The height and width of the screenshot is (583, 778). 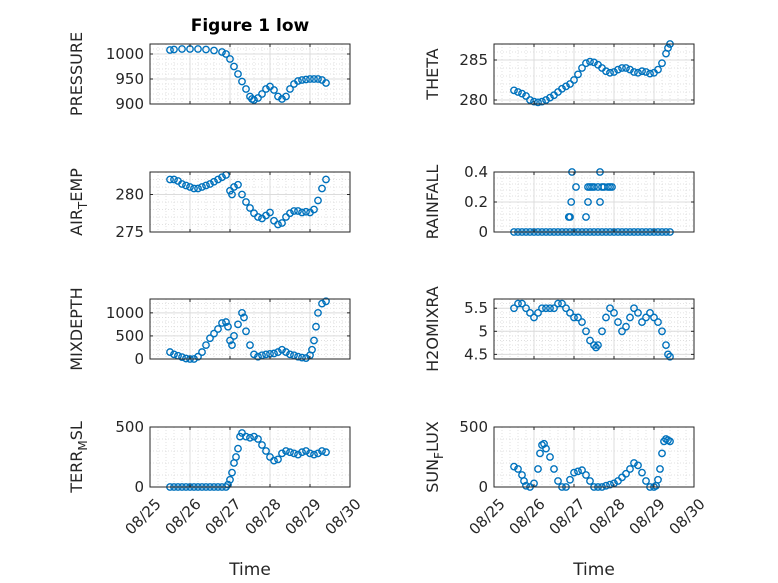 What do you see at coordinates (432, 202) in the screenshot?
I see `y-axis-label: RAINFALL` at bounding box center [432, 202].